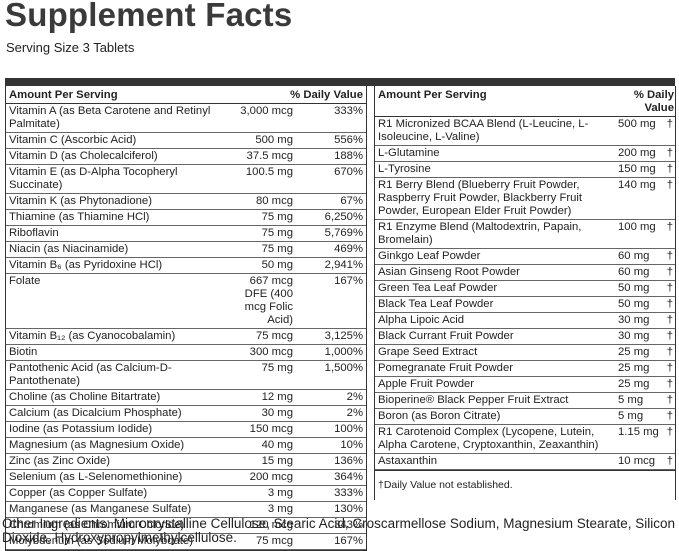  Describe the element at coordinates (280, 493) in the screenshot. I see `amount: 3 mg` at that location.